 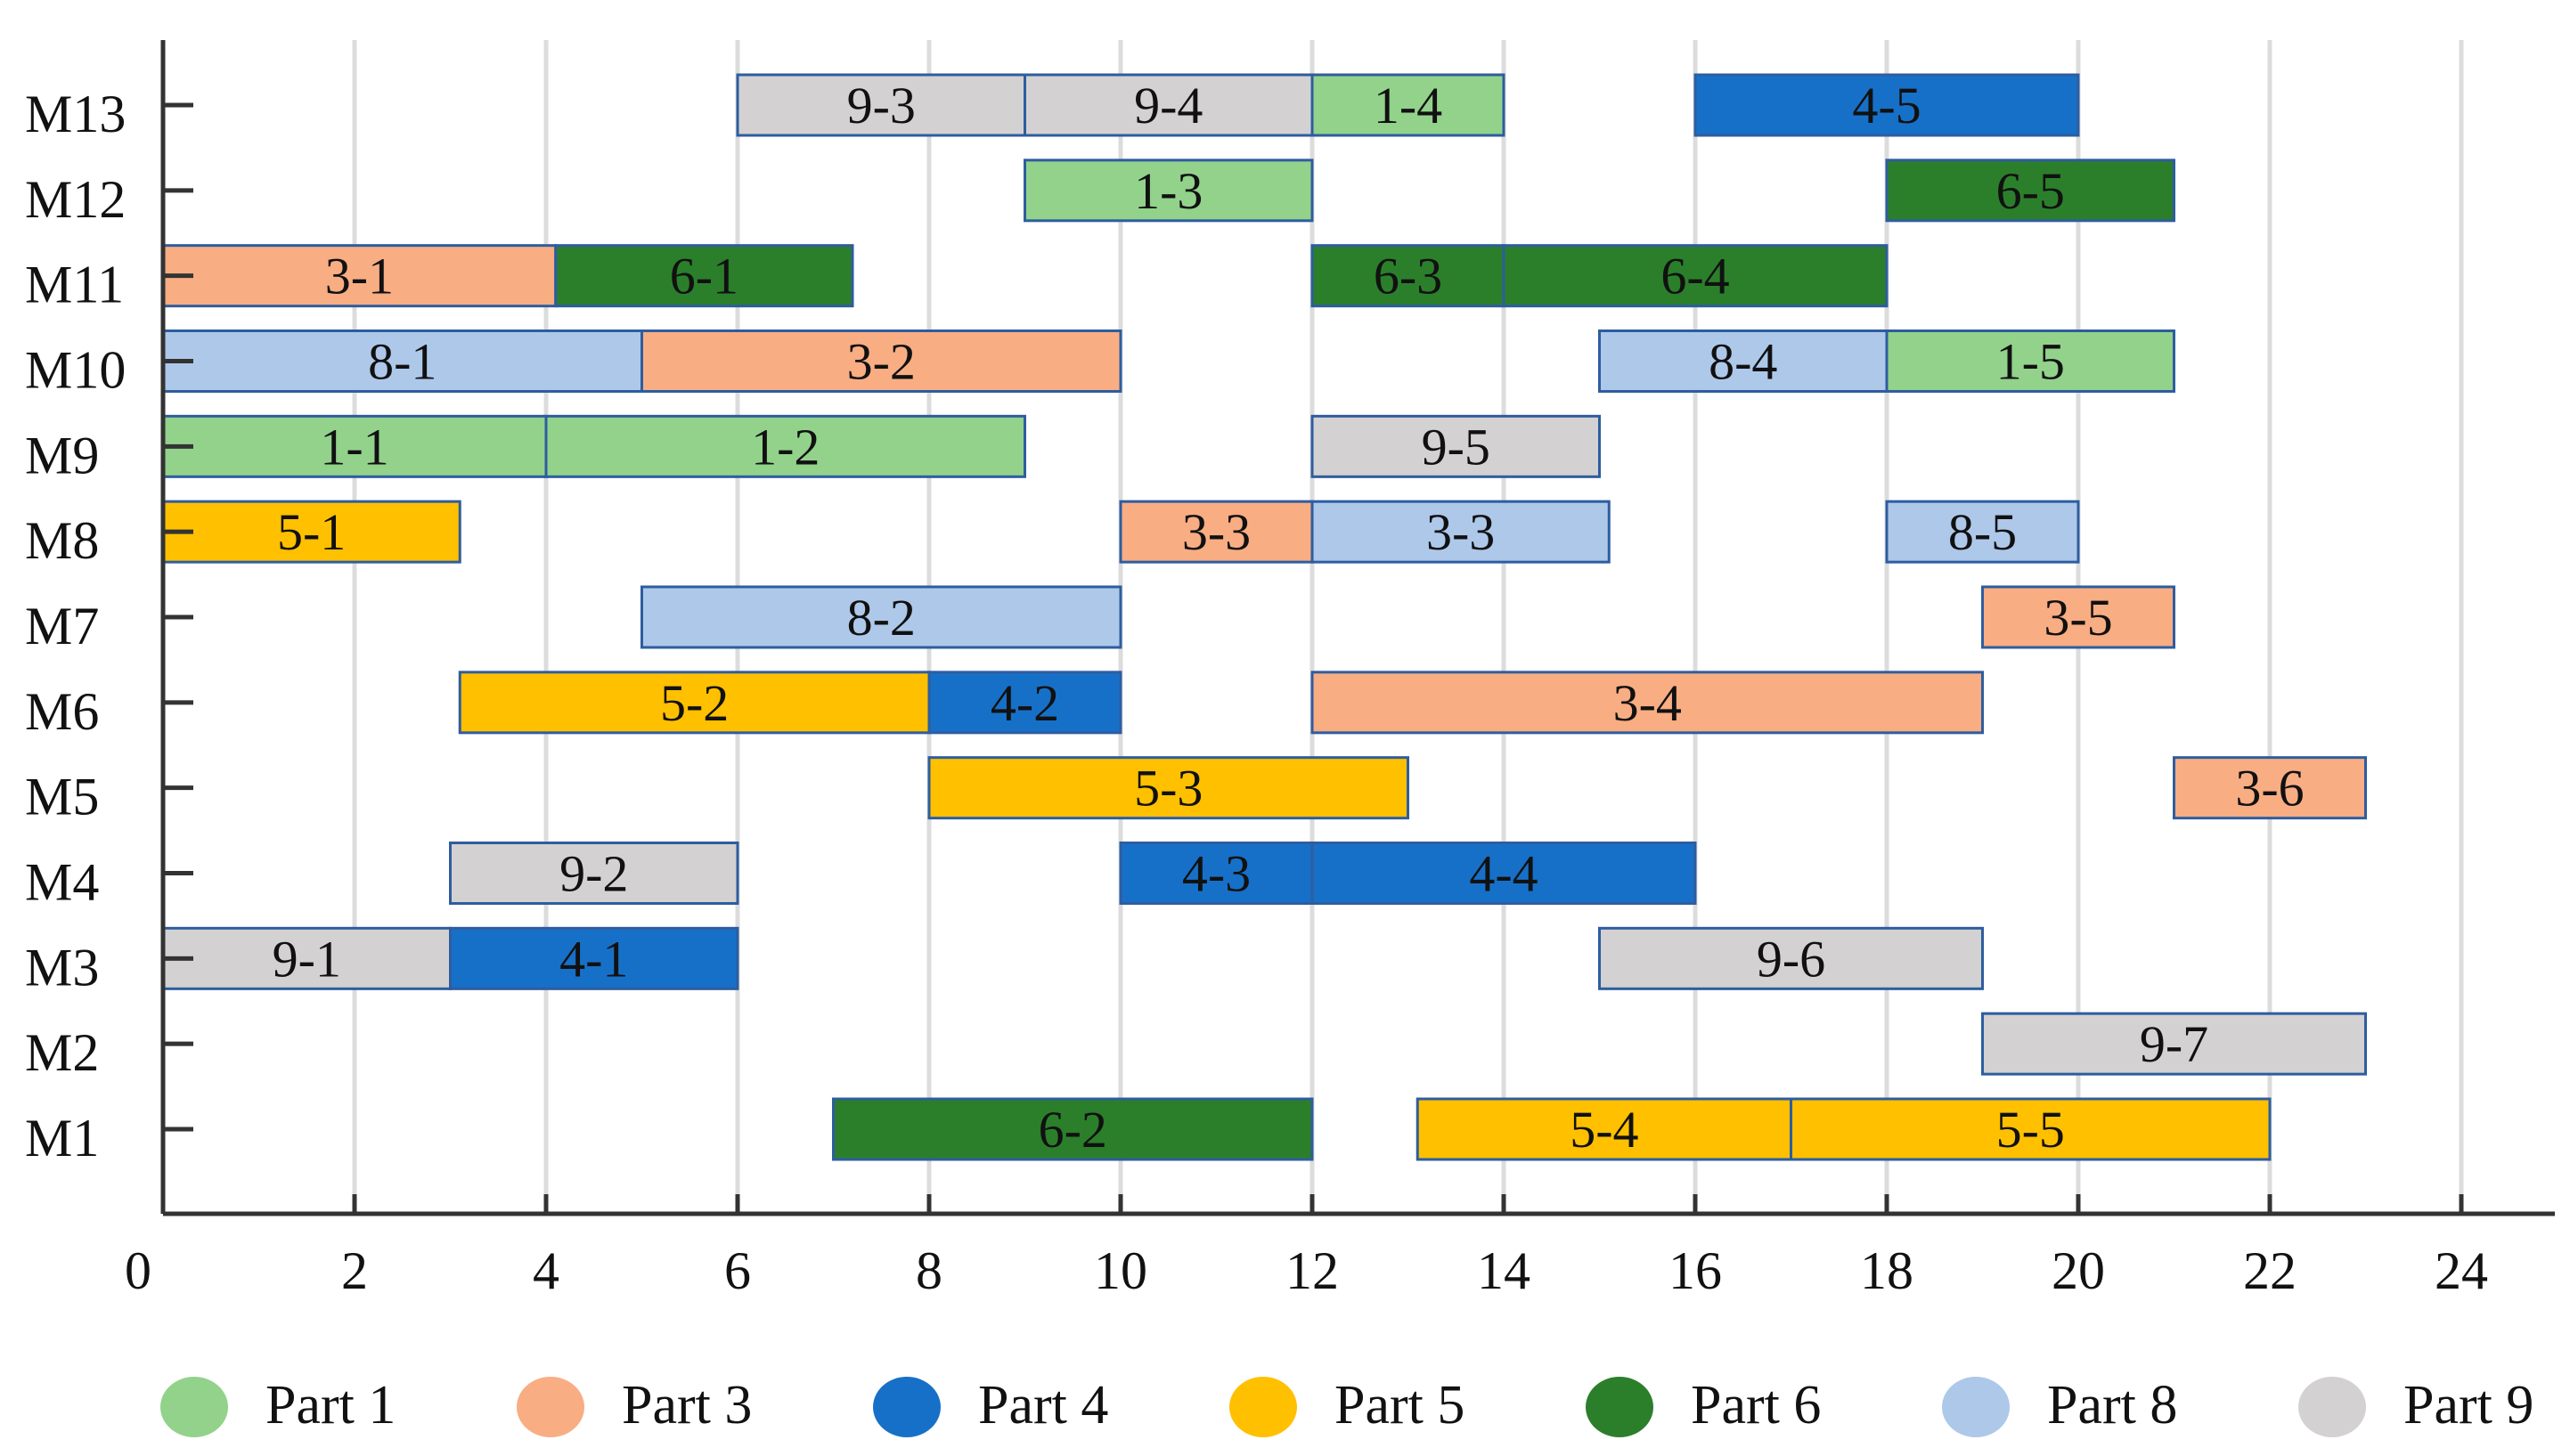 What do you see at coordinates (1120, 1270) in the screenshot?
I see `x-tick-label-10: 10` at bounding box center [1120, 1270].